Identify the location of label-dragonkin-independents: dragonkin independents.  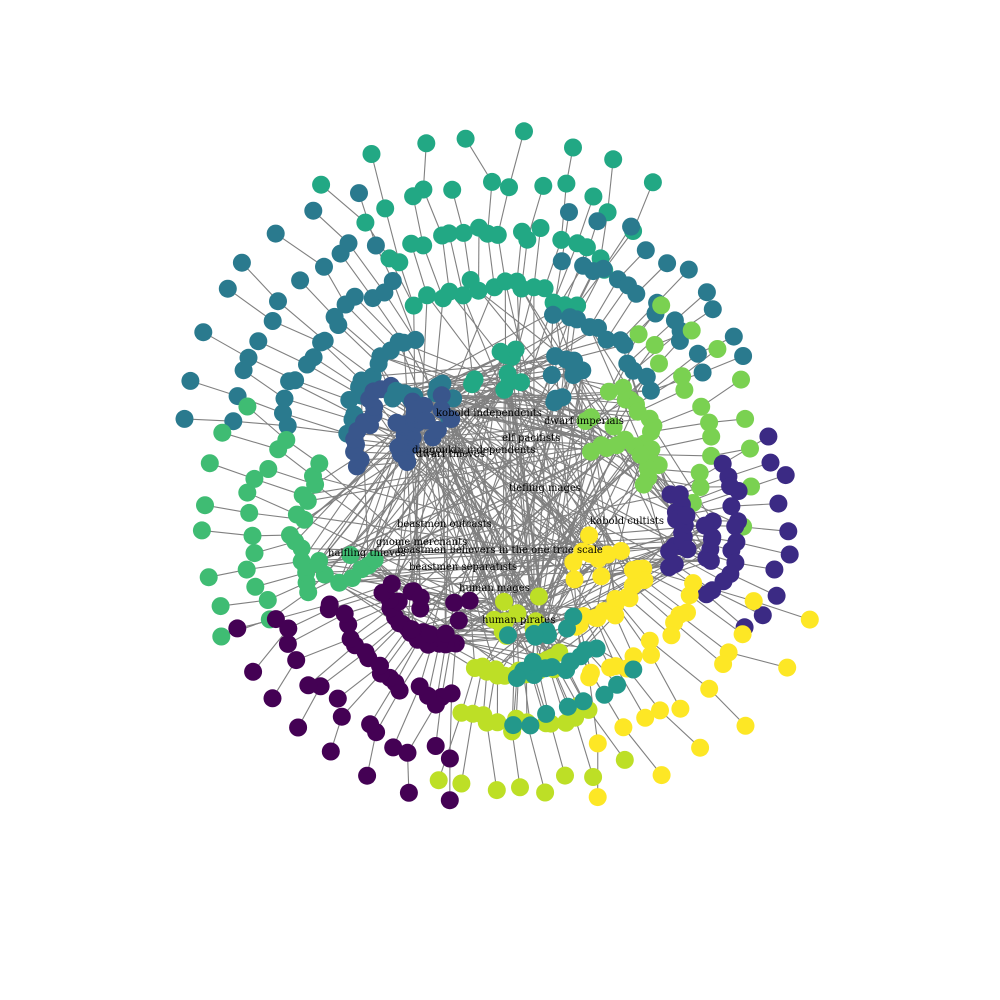
(474, 450).